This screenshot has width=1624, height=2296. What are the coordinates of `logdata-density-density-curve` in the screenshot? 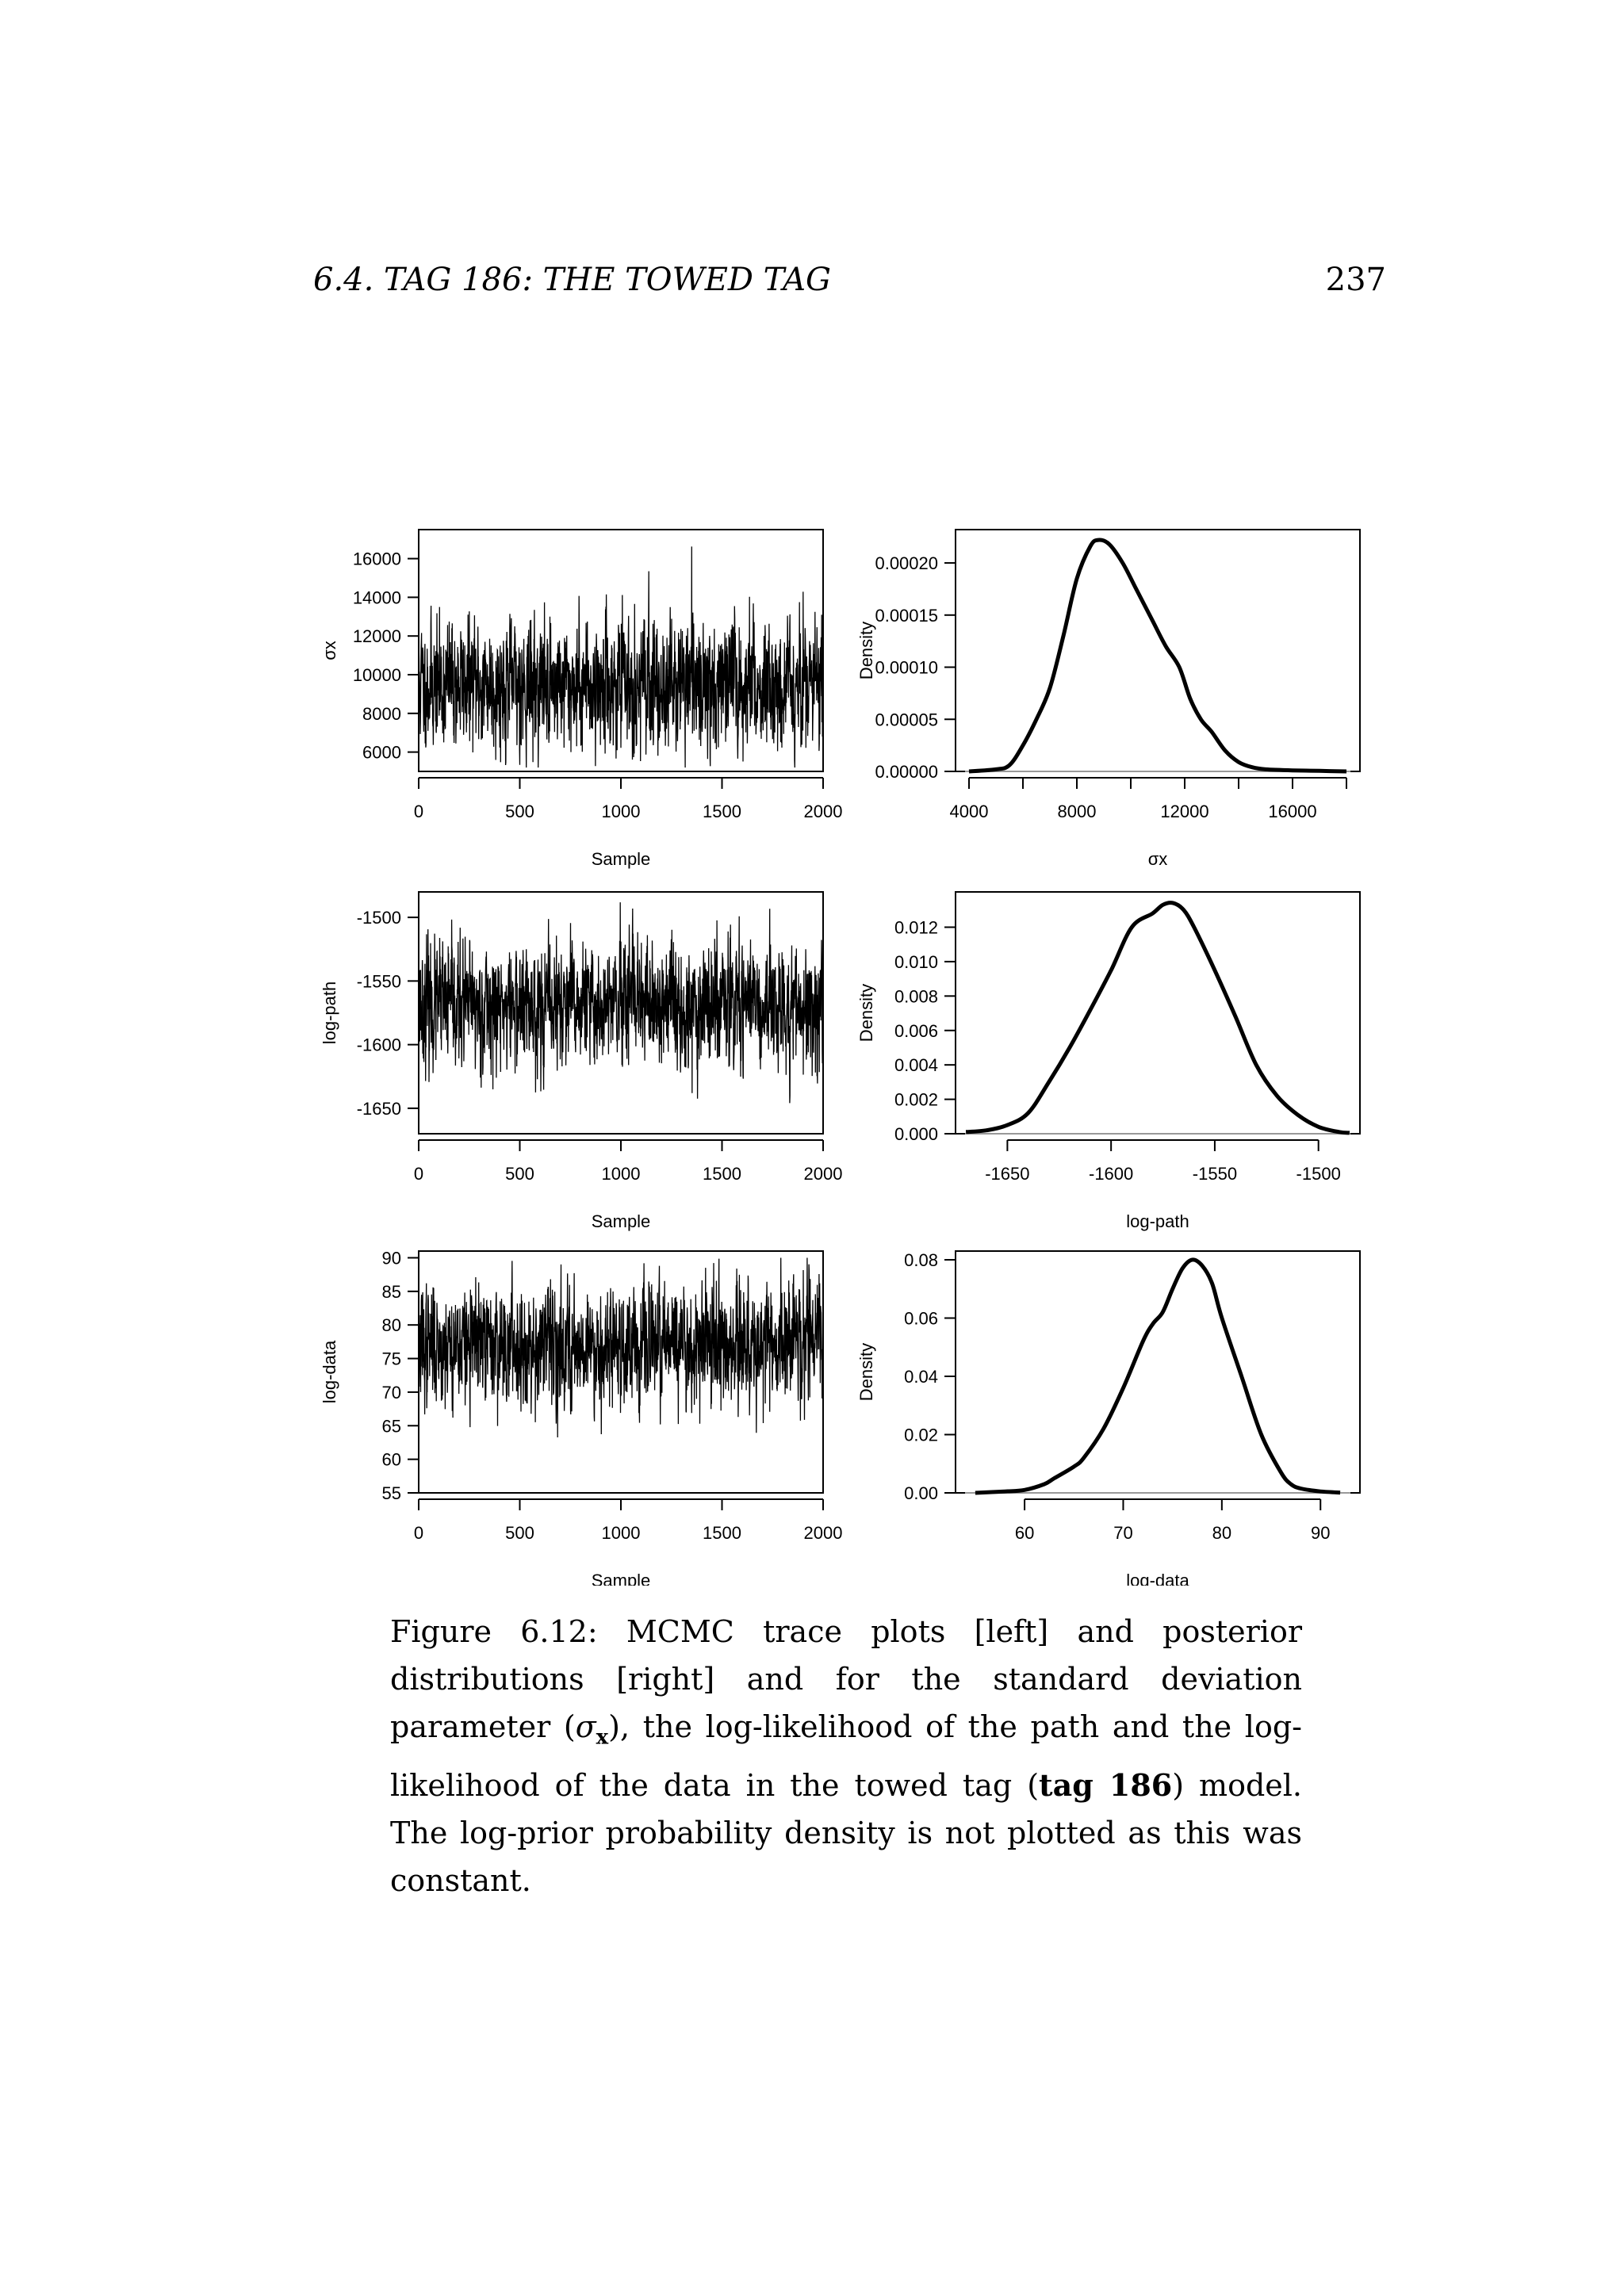 It's located at (1157, 1376).